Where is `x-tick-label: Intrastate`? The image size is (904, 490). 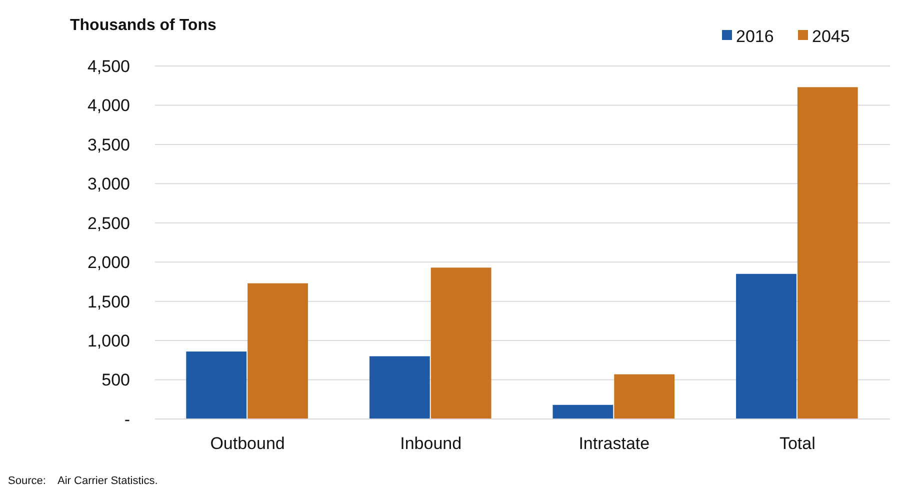 x-tick-label: Intrastate is located at coordinates (614, 443).